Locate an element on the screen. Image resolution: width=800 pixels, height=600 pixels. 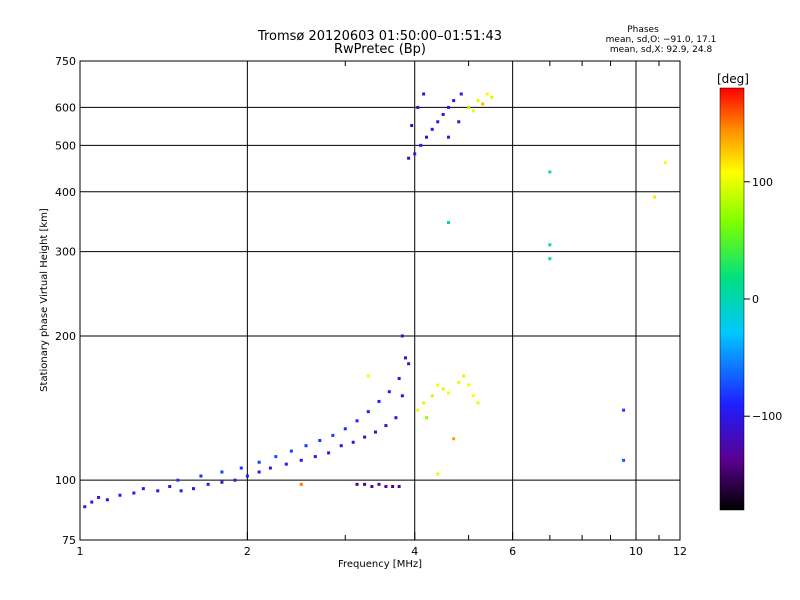
colorbar-tick-label: −100 is located at coordinates (767, 416).